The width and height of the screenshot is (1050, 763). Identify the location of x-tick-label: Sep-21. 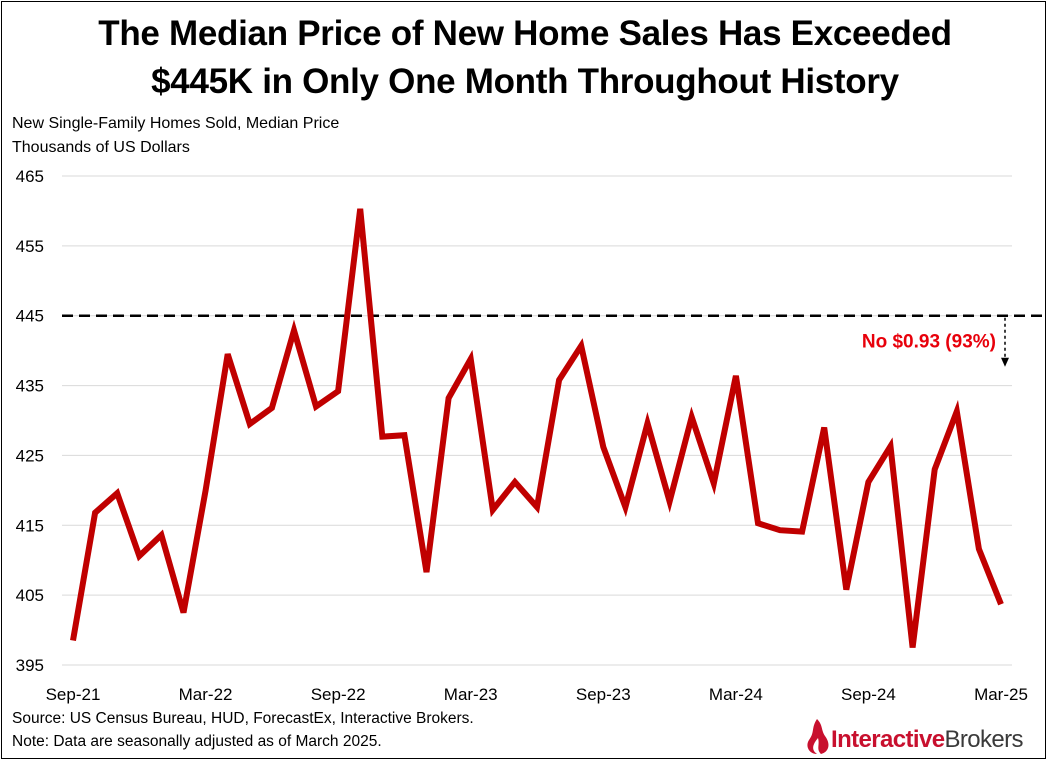
(73, 694).